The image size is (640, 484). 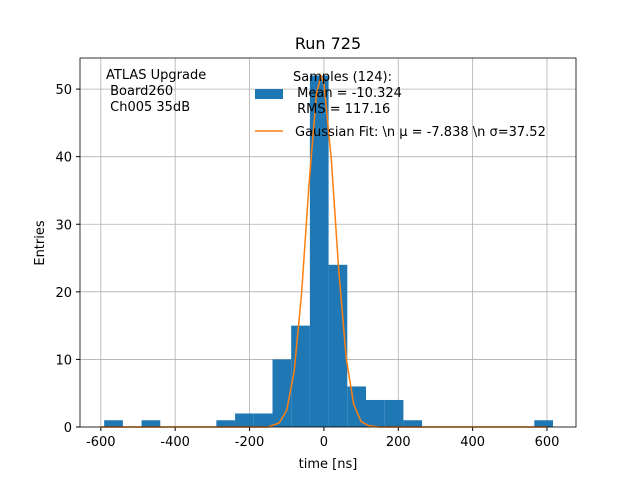 What do you see at coordinates (420, 132) in the screenshot?
I see `legend-label: Gaussian Fit: \n μ = -7.838 \n σ=37.52` at bounding box center [420, 132].